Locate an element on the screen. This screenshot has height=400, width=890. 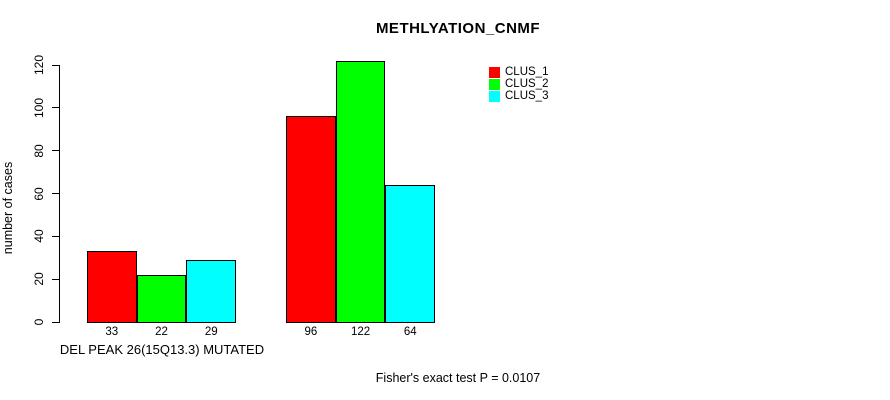
y-tick-label: 100 is located at coordinates (39, 107).